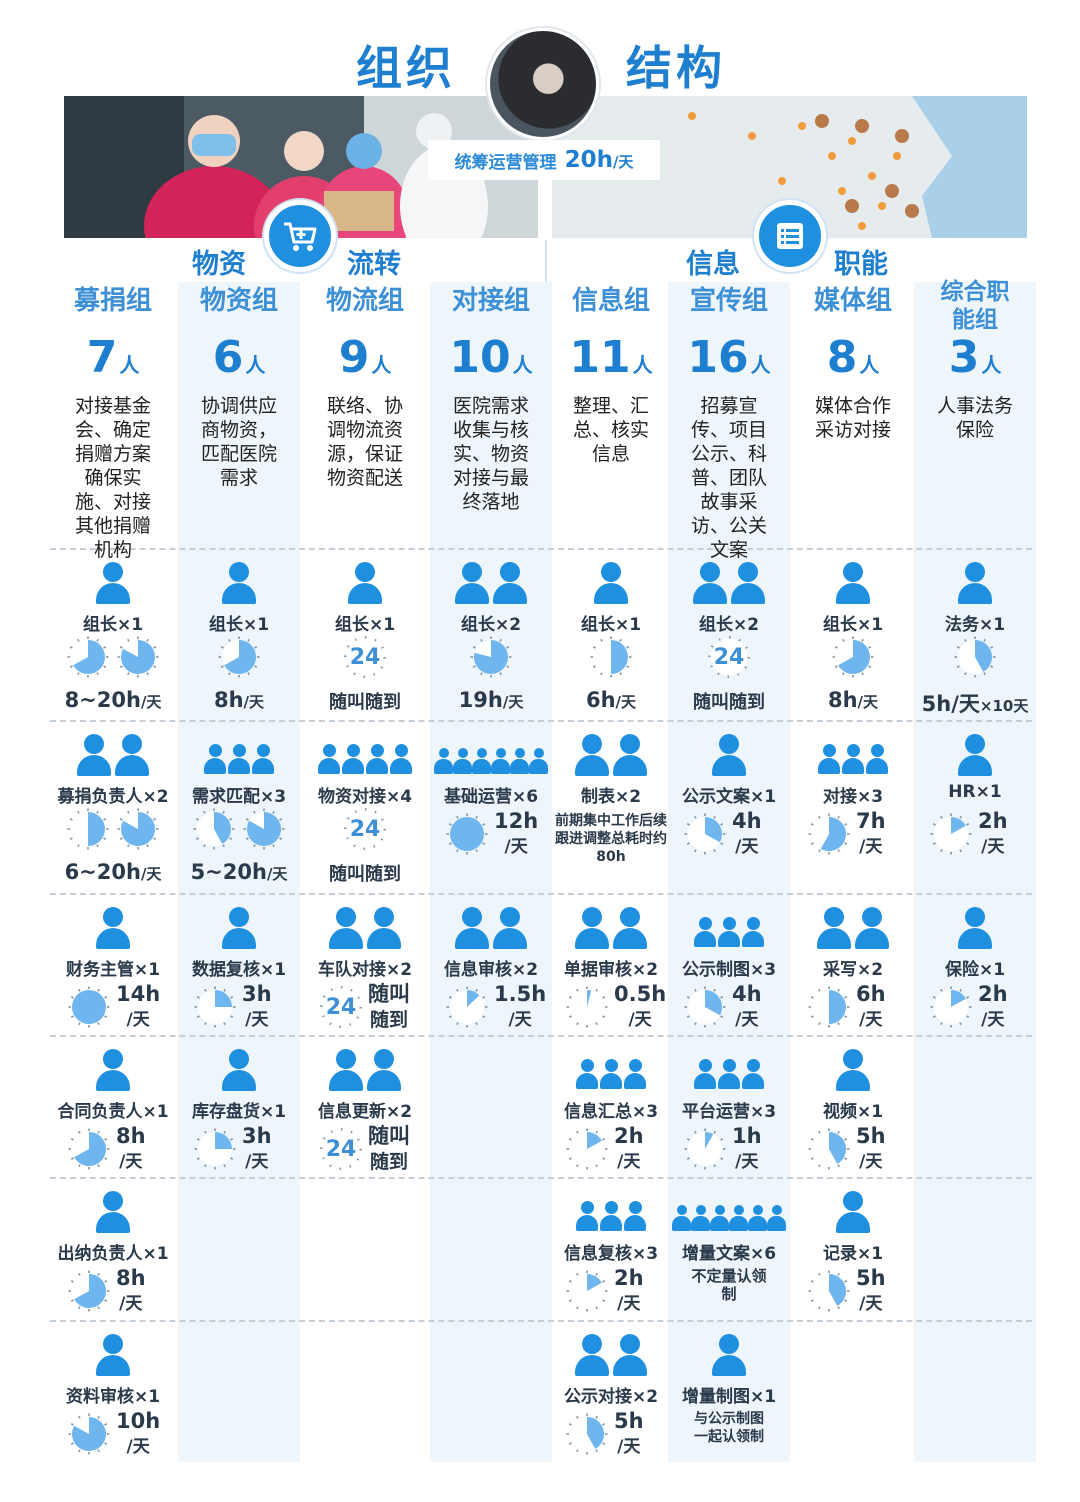 The height and width of the screenshot is (1502, 1080). I want to click on duration-hours: 随叫随到, so click(365, 702).